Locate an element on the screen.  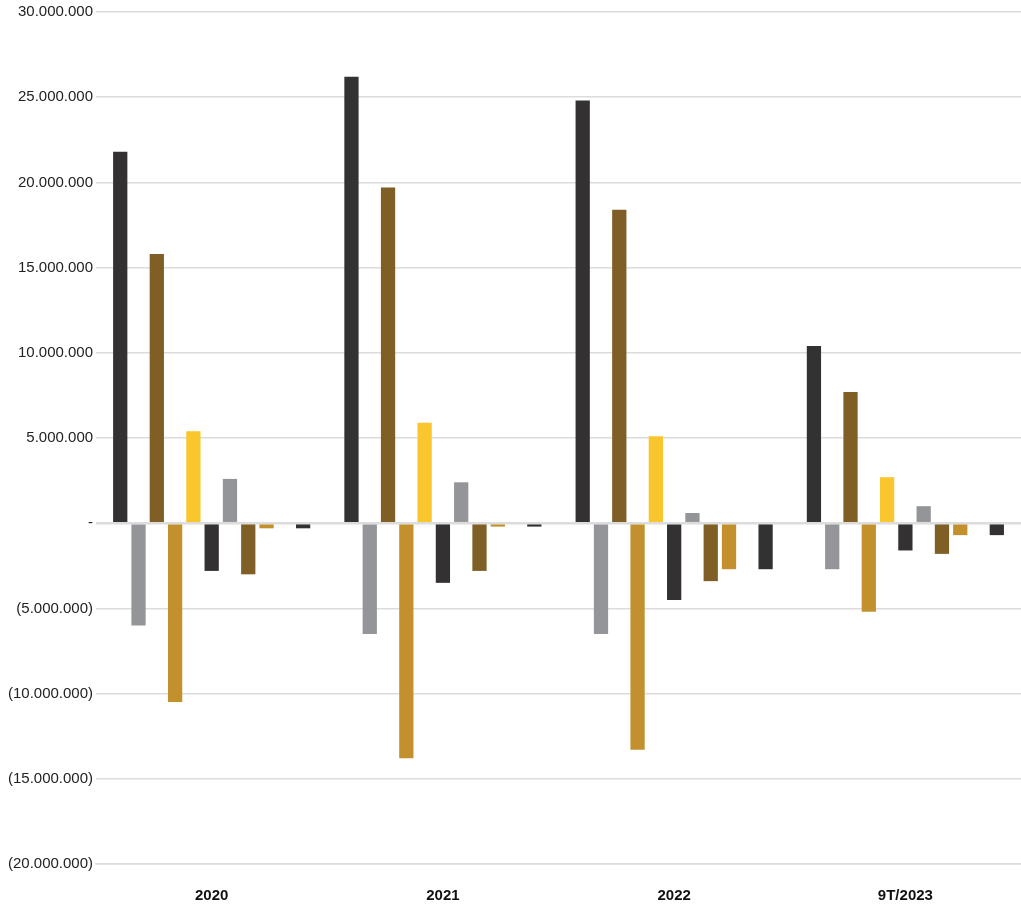
y-tick-label: (20.000.000) is located at coordinates (50, 863).